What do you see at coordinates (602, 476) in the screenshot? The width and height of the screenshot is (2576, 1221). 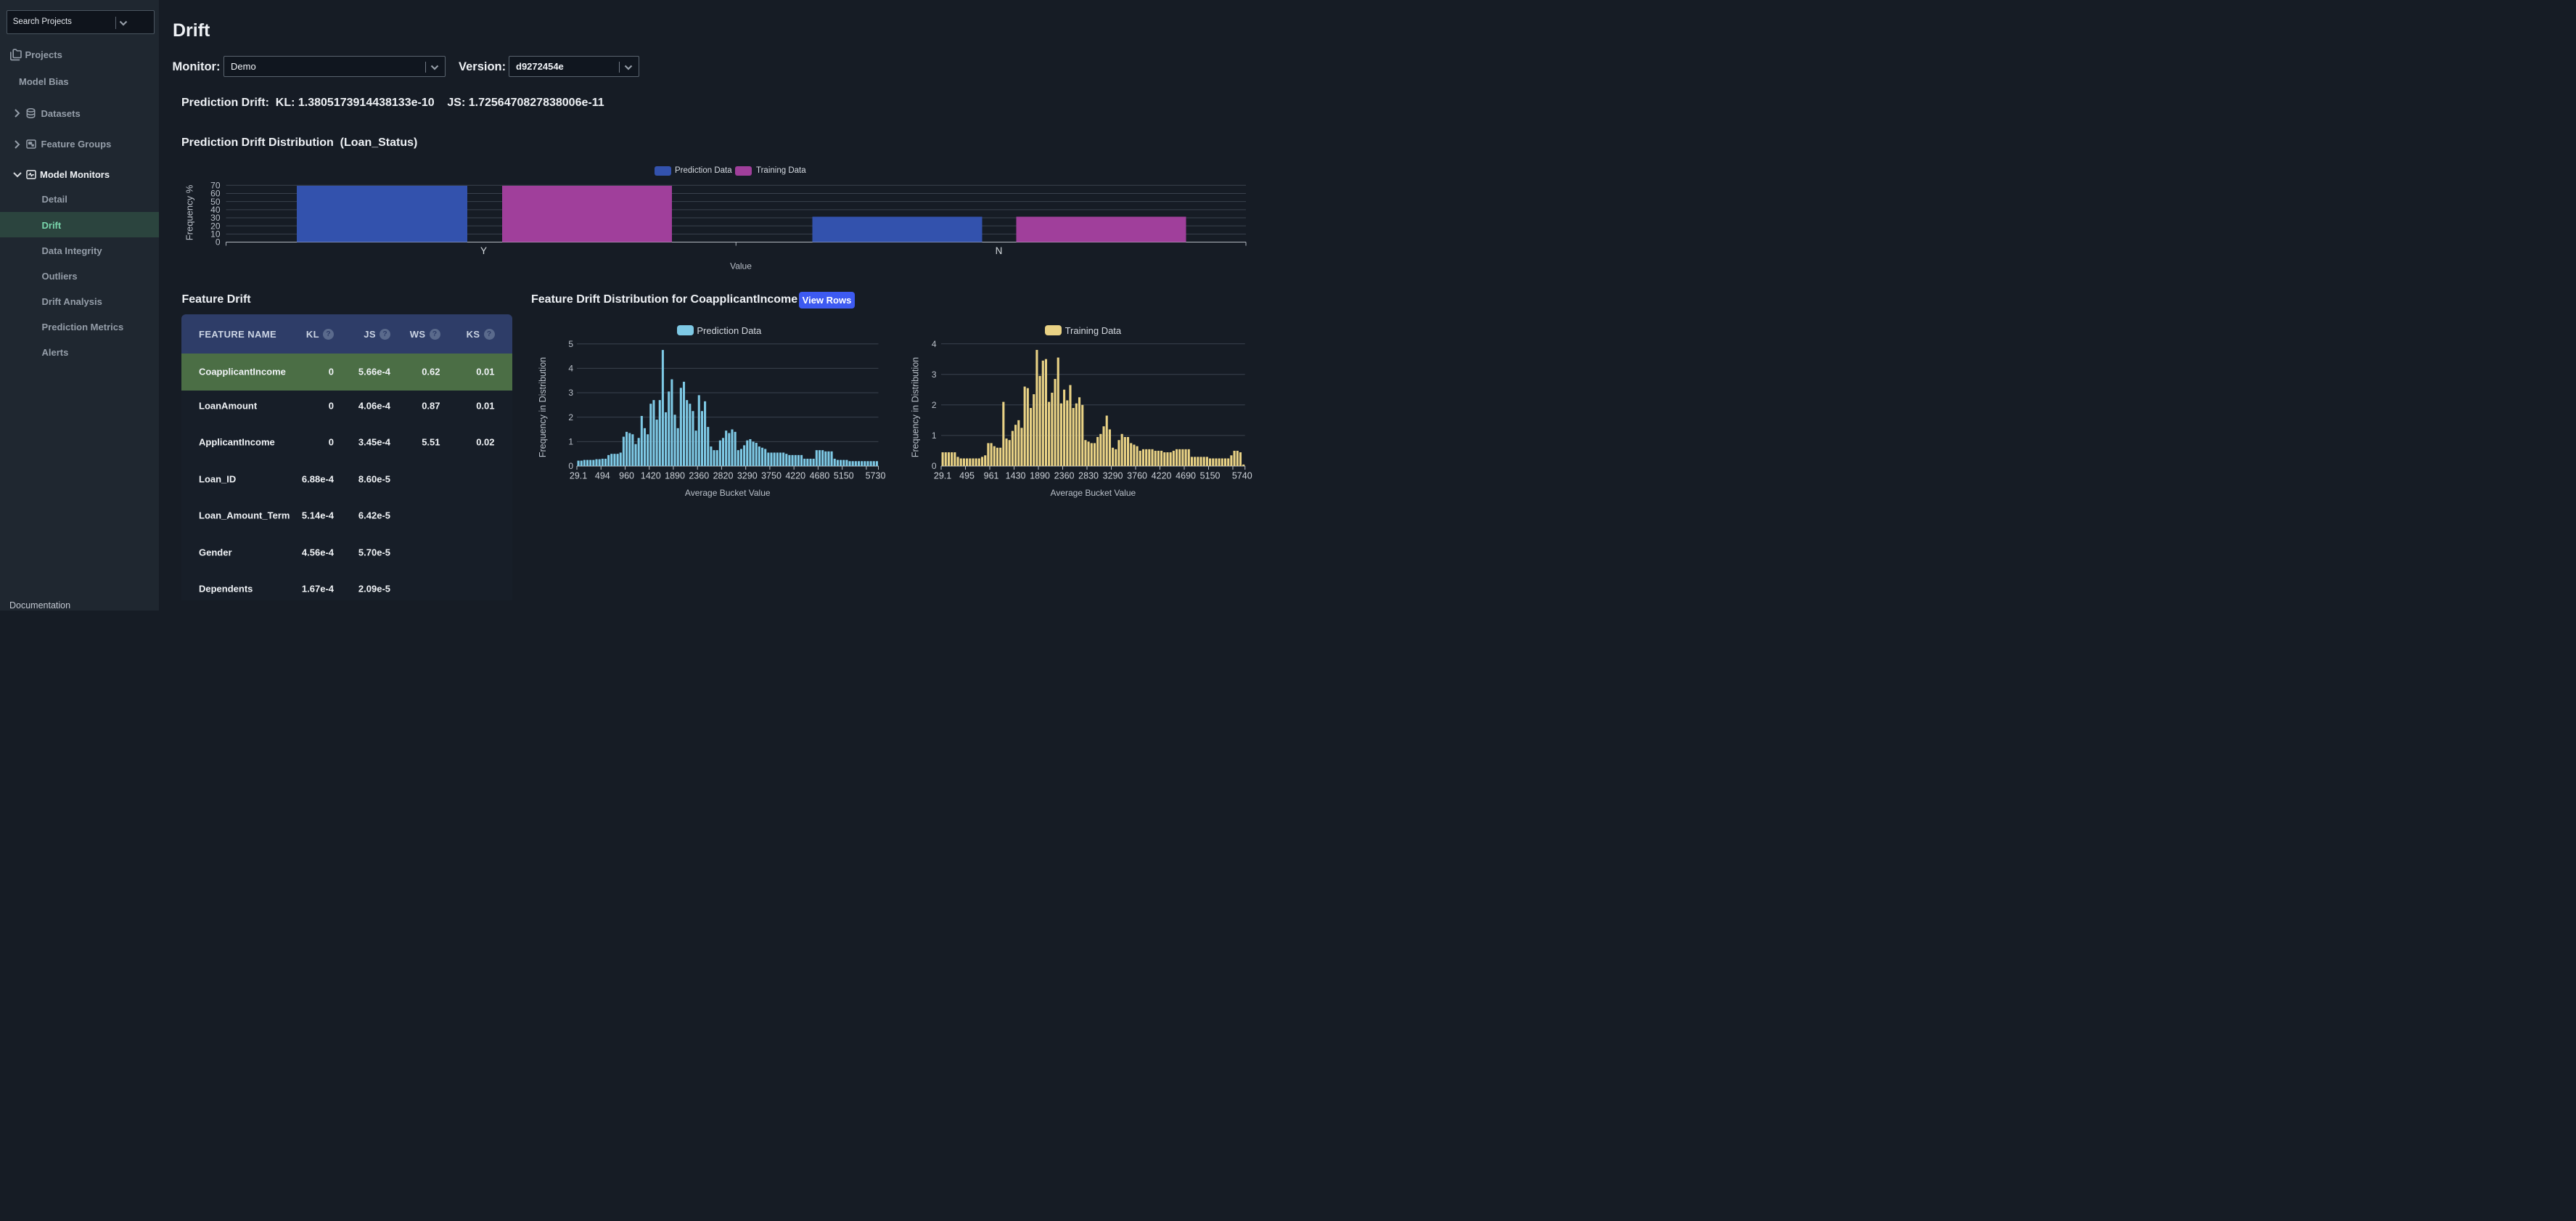 I see `svg-text: 494` at bounding box center [602, 476].